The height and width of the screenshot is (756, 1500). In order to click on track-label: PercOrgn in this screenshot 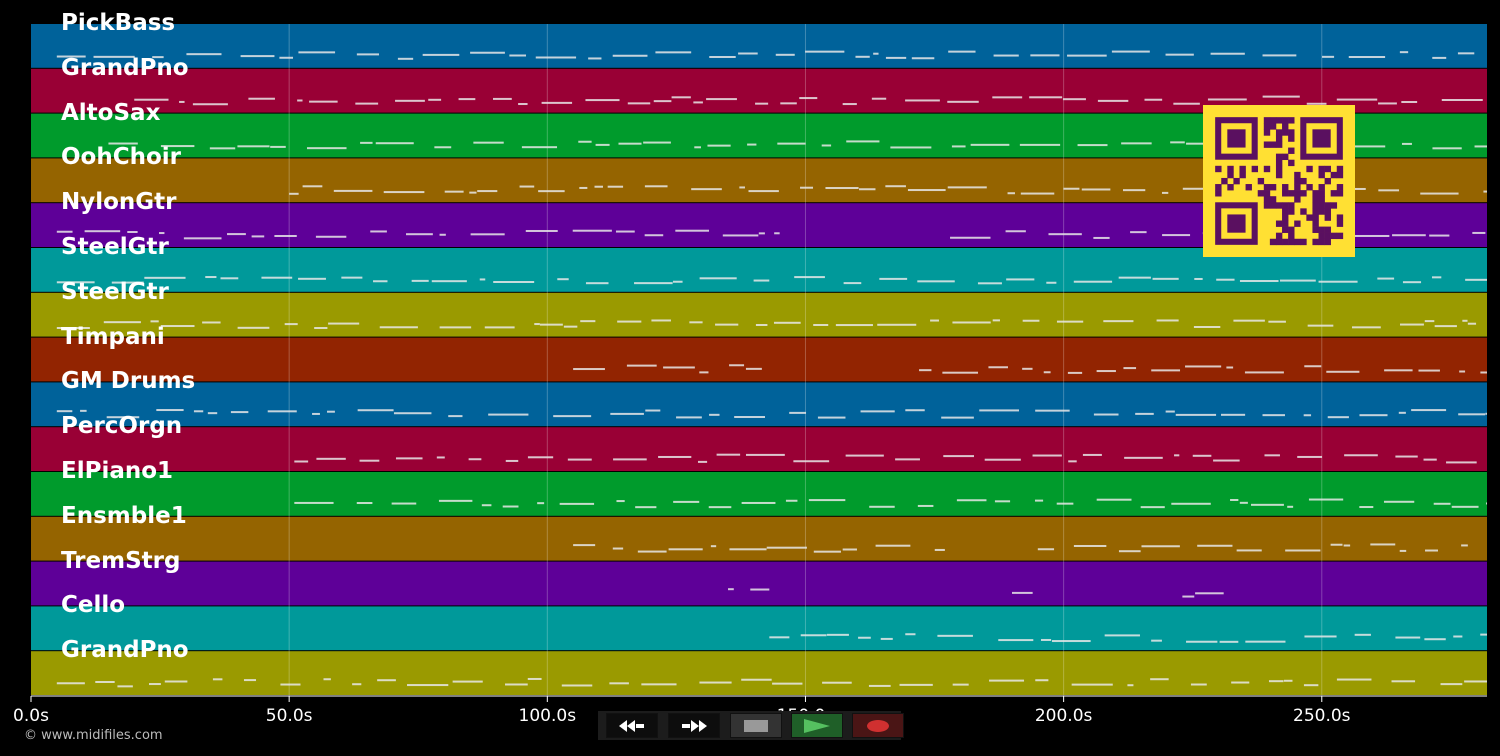, I will do `click(122, 426)`.